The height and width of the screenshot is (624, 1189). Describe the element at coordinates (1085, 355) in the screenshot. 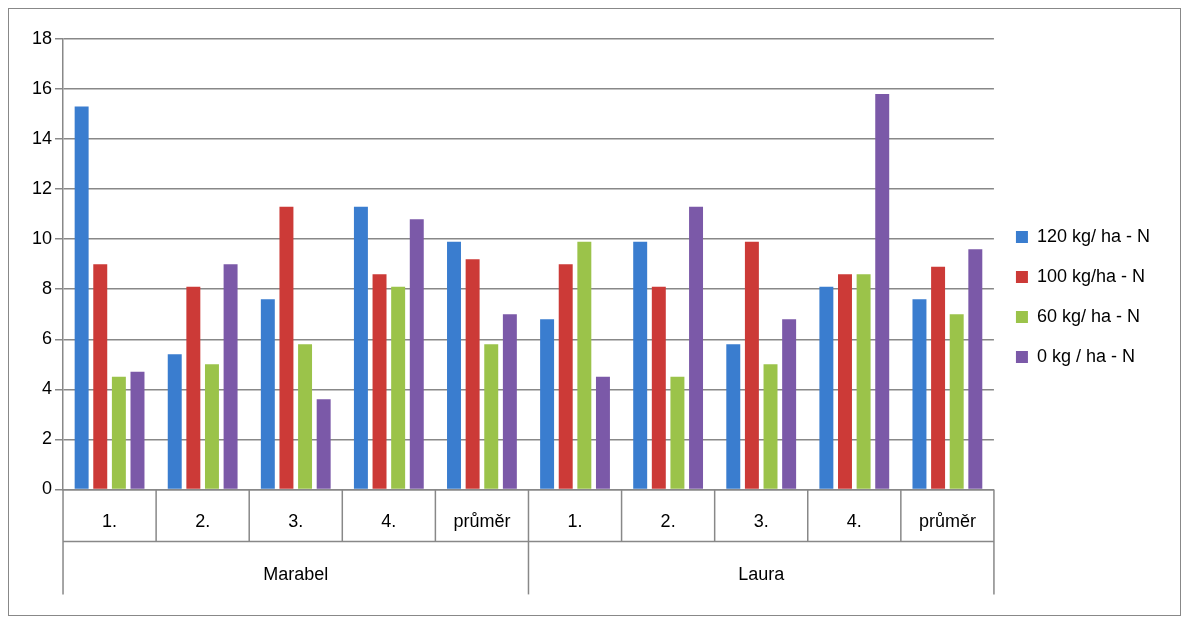

I see `legend-label: 0 kg / ha - N` at that location.